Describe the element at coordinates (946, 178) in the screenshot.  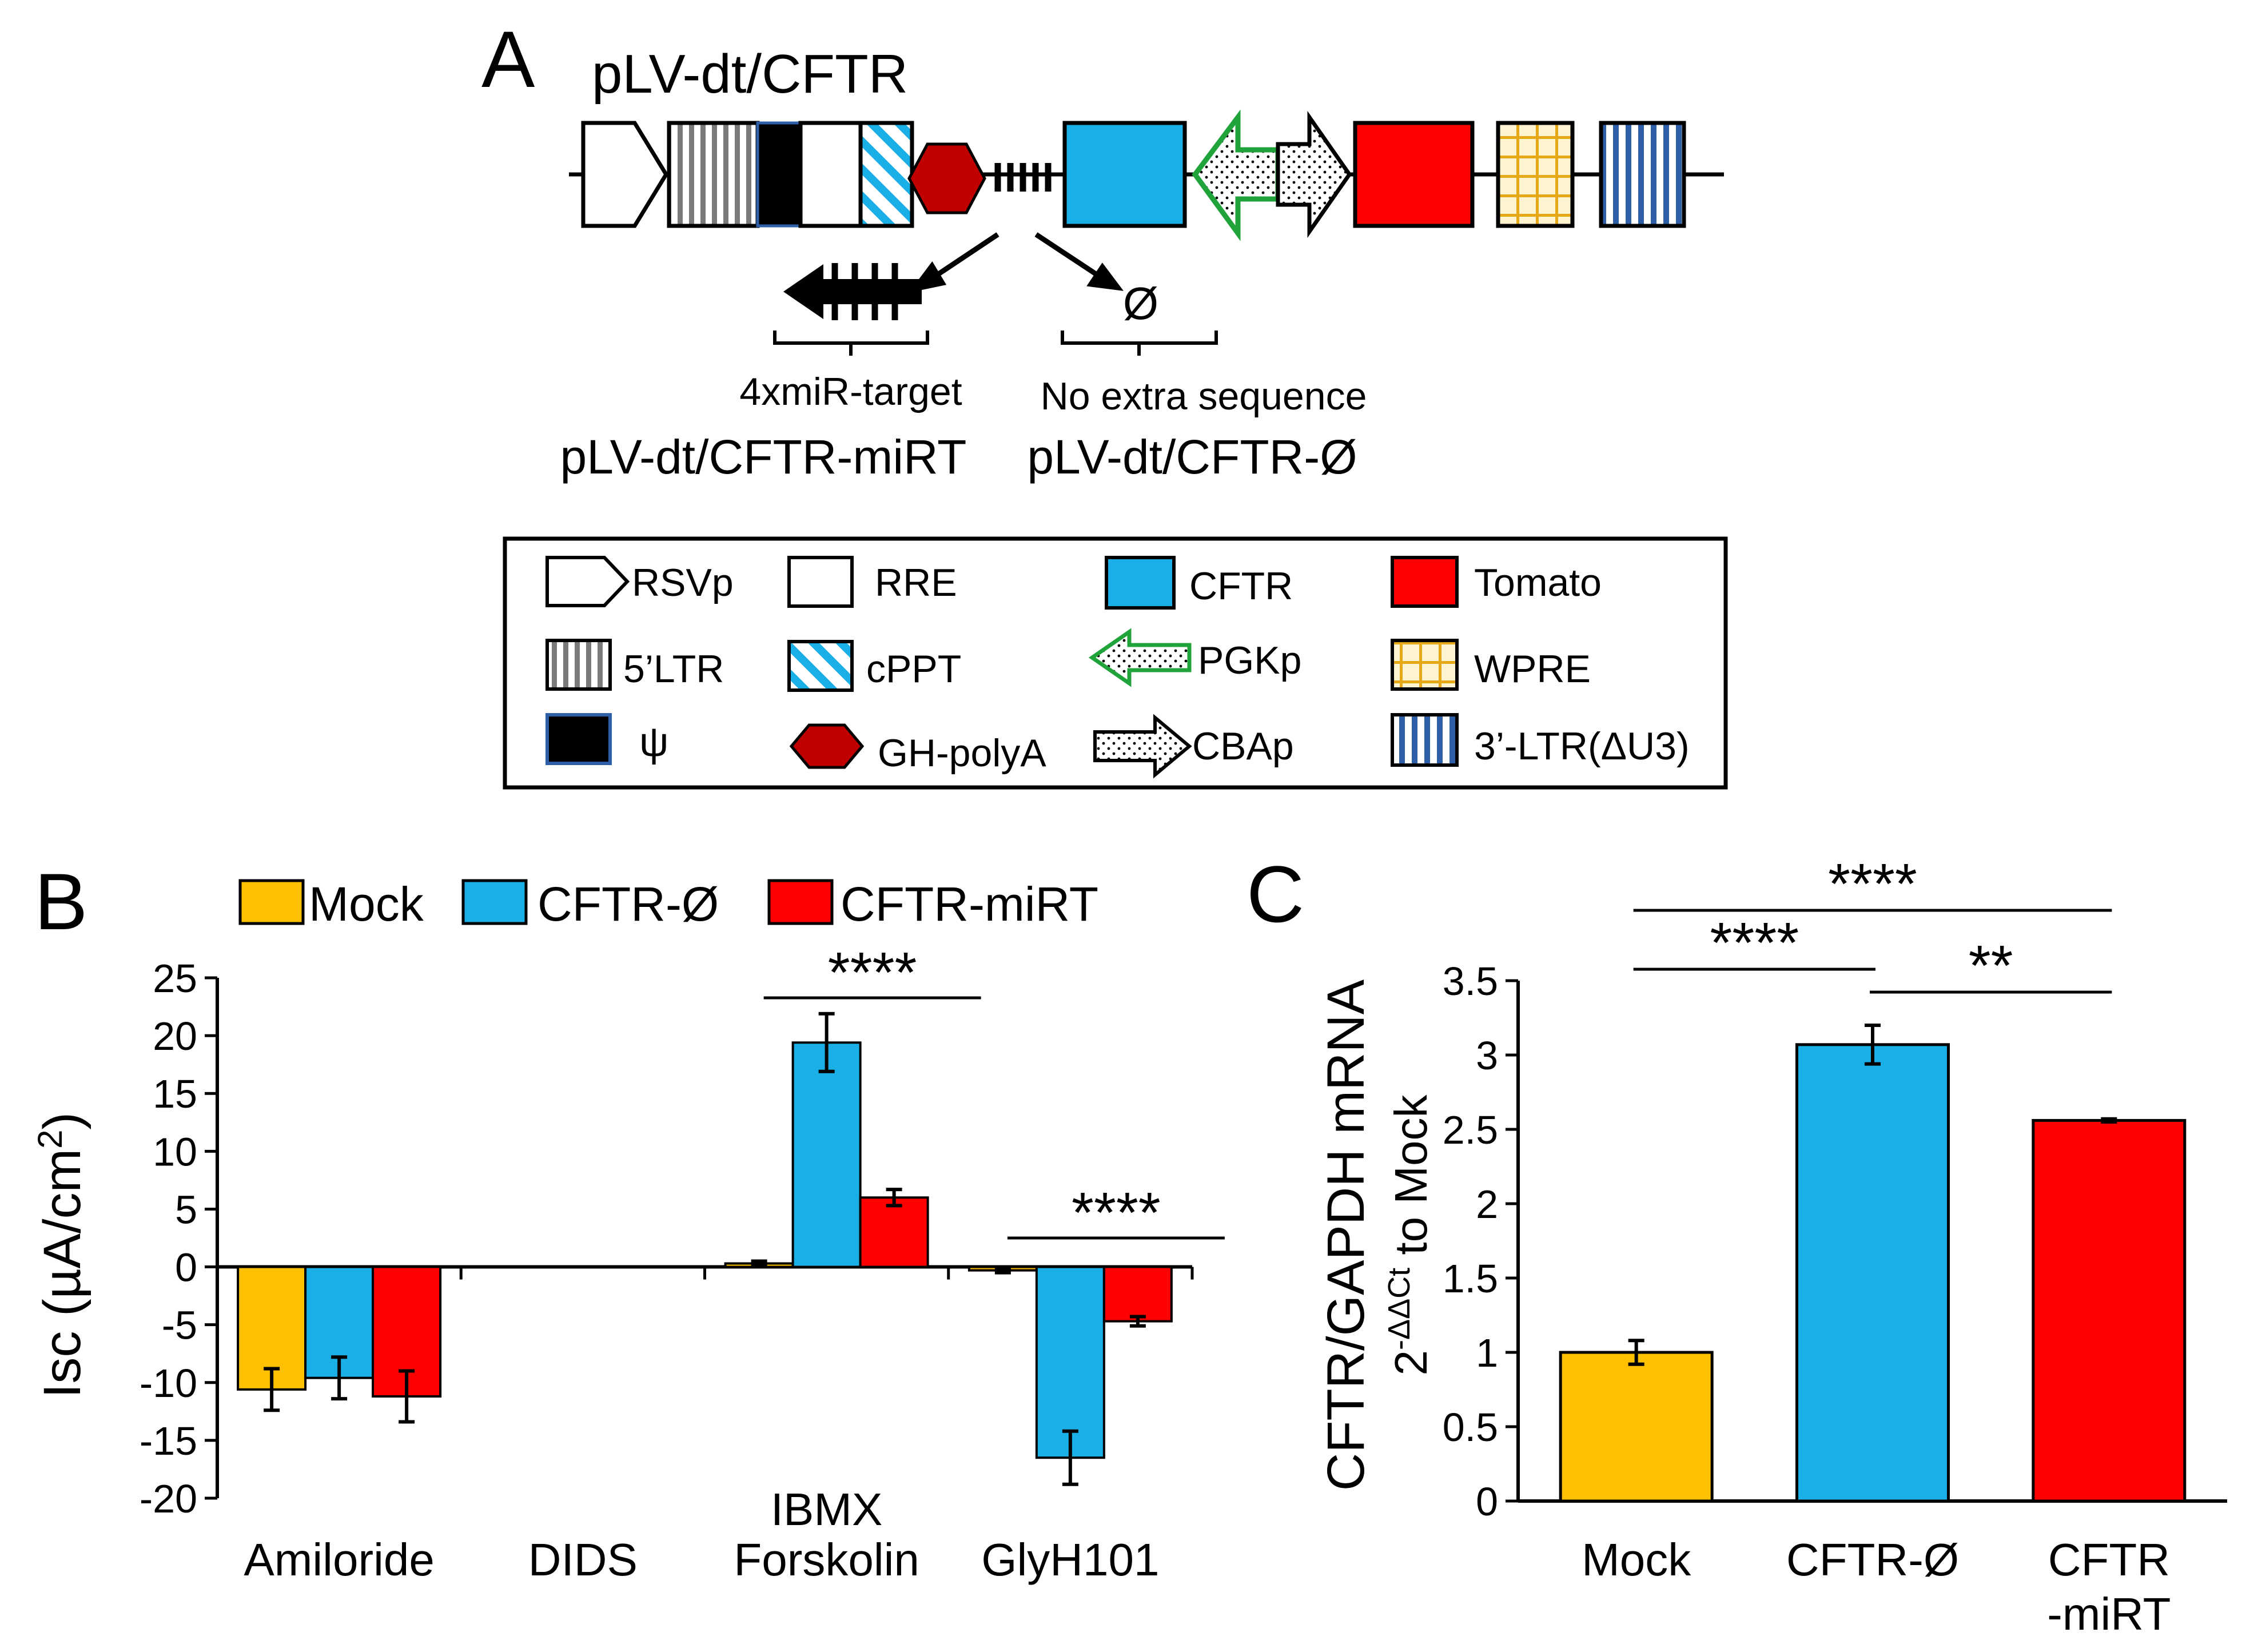
I see `ghpolya-shape` at that location.